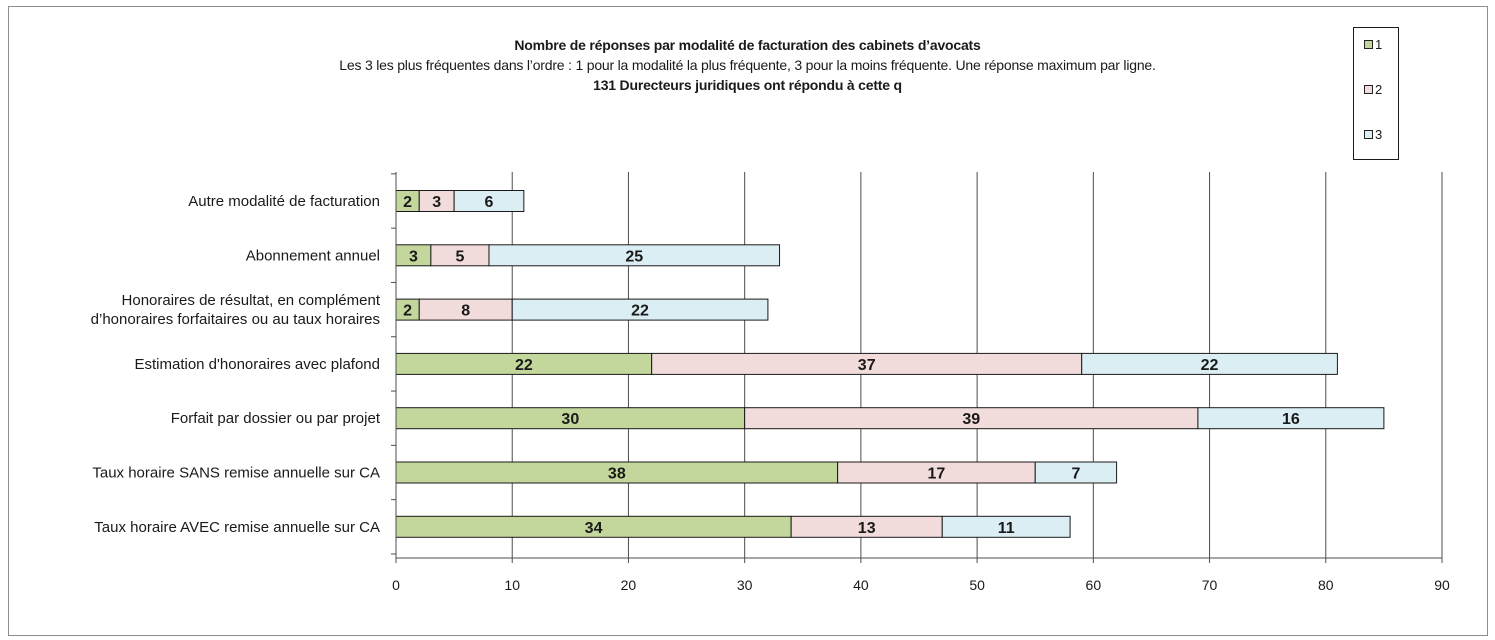 Image resolution: width=1495 pixels, height=640 pixels. What do you see at coordinates (977, 585) in the screenshot?
I see `x-tick-label-50: 50` at bounding box center [977, 585].